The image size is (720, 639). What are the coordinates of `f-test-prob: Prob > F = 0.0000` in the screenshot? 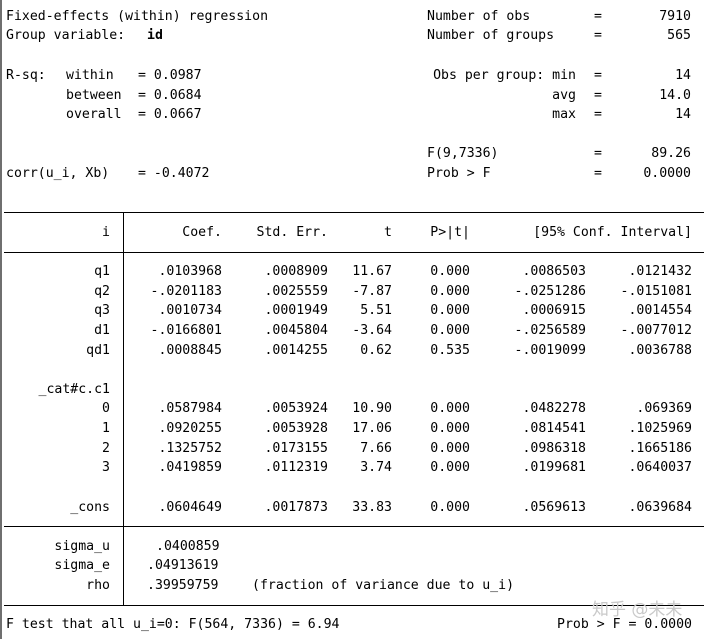 It's located at (624, 624).